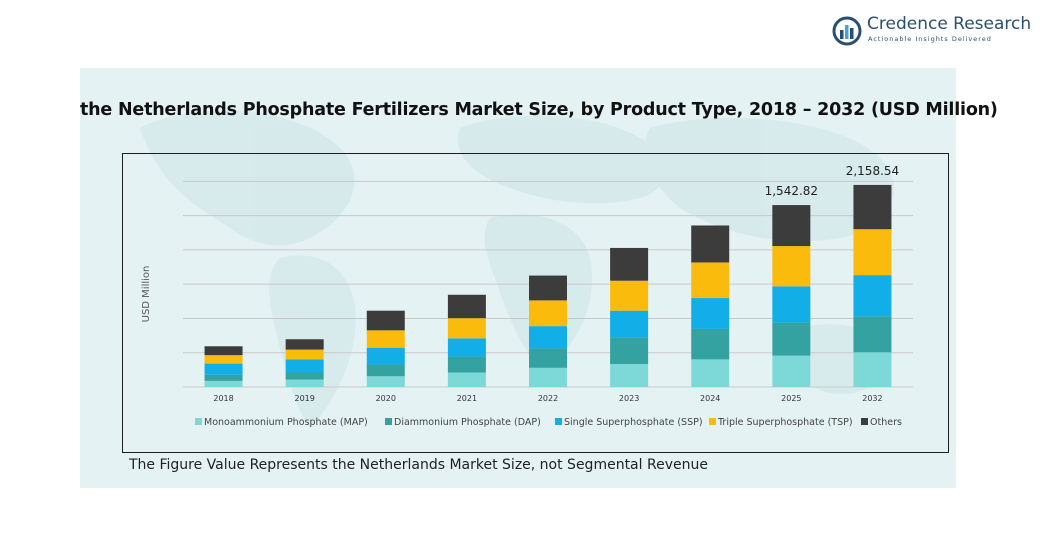 The image size is (1050, 547). What do you see at coordinates (847, 31) in the screenshot?
I see `bar-chart-circle-logo-icon` at bounding box center [847, 31].